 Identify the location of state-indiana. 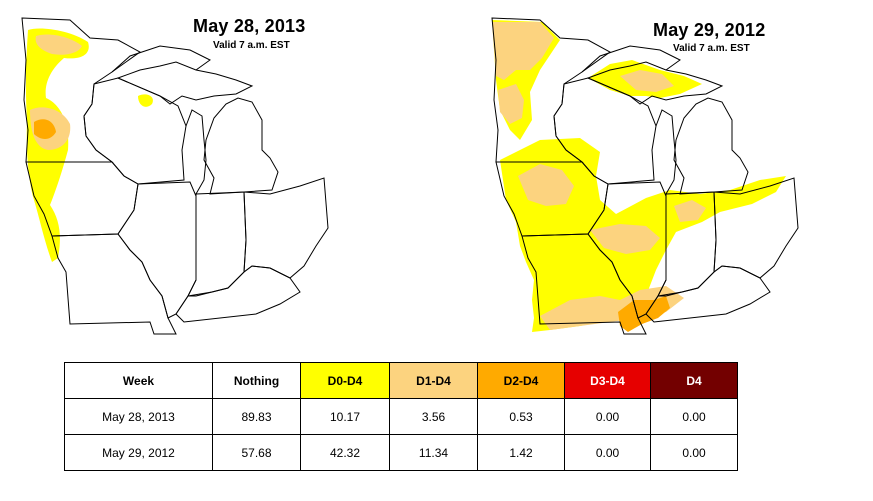
(217, 244).